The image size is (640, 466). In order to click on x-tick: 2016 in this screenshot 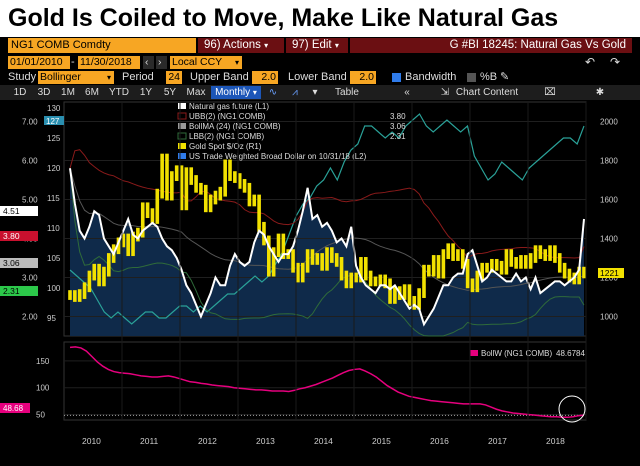, I will do `click(439, 441)`.